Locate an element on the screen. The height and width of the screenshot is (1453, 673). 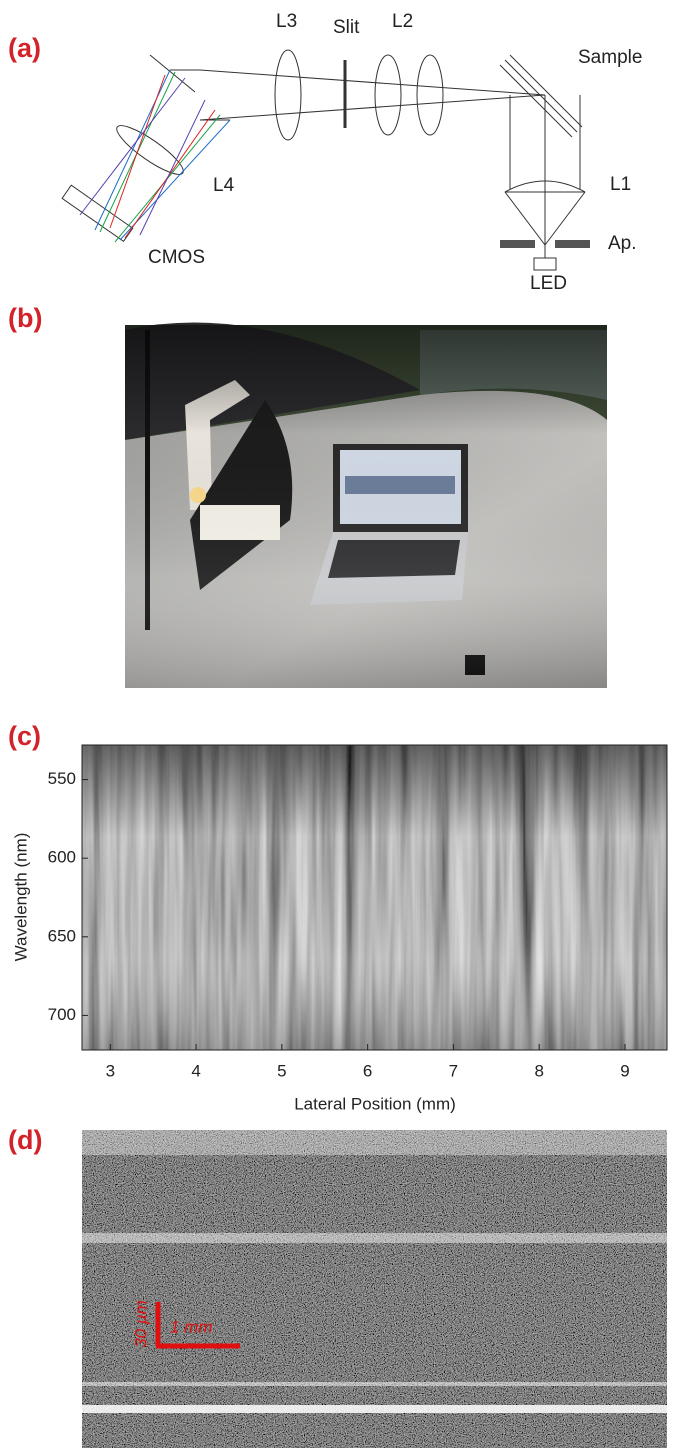
component-label: Slit is located at coordinates (346, 27).